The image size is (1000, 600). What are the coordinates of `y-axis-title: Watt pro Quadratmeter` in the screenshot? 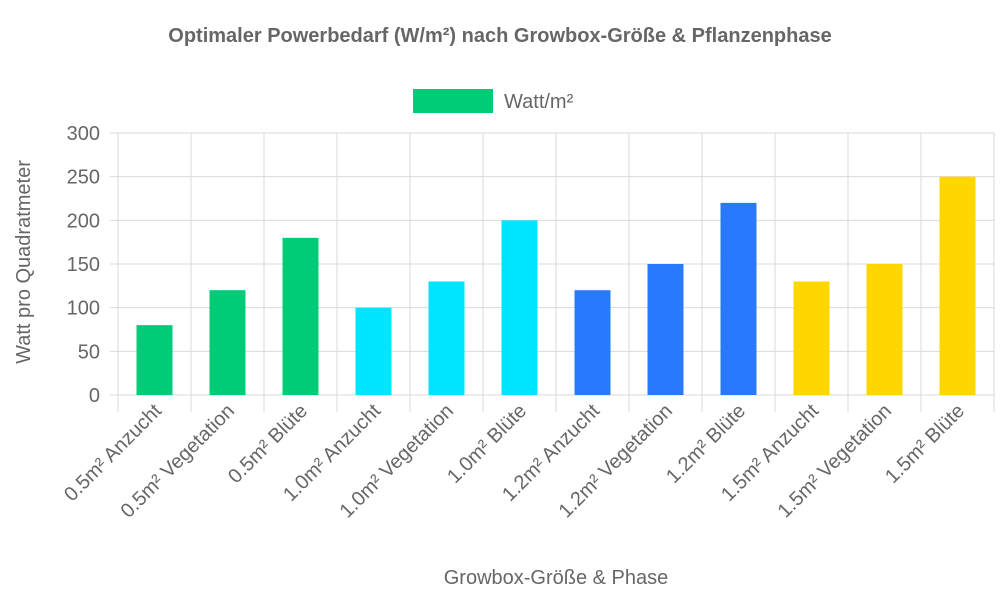 It's located at (24, 262).